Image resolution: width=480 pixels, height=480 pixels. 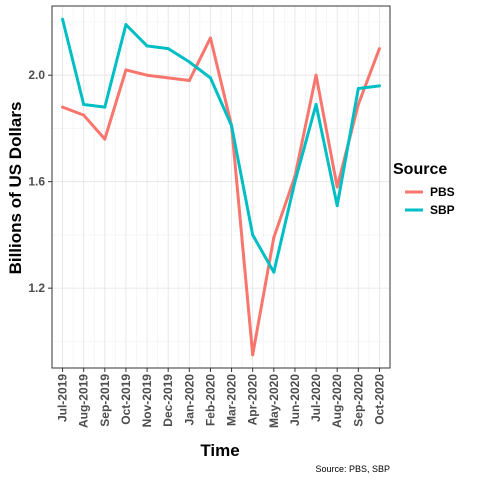 I want to click on legend-label-sbp: SBP, so click(x=442, y=210).